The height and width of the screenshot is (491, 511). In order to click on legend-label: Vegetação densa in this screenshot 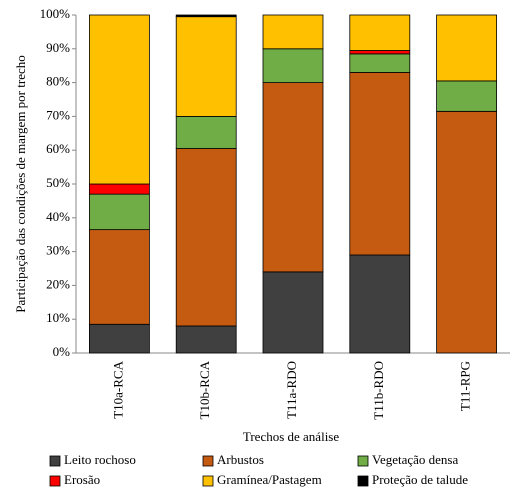, I will do `click(415, 459)`.